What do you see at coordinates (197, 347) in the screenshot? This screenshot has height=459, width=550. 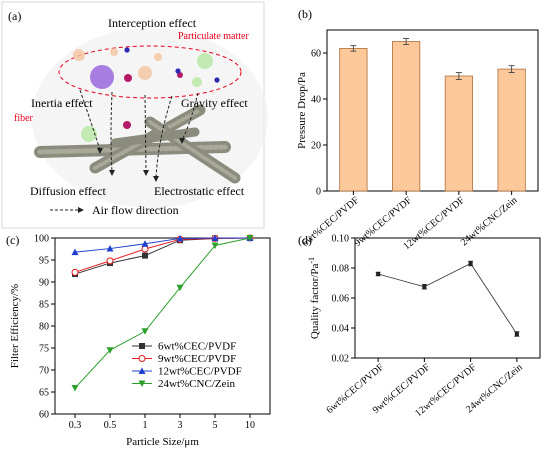 I see `legend-label: 6wt%CEC/PVDF` at bounding box center [197, 347].